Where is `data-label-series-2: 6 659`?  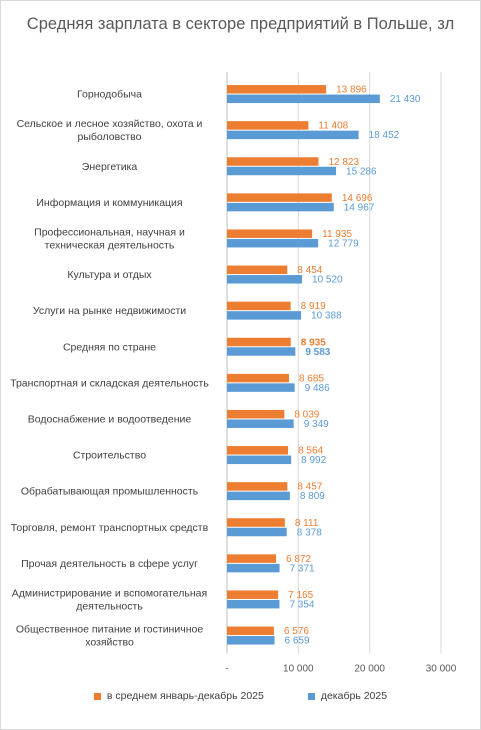 data-label-series-2: 6 659 is located at coordinates (297, 641).